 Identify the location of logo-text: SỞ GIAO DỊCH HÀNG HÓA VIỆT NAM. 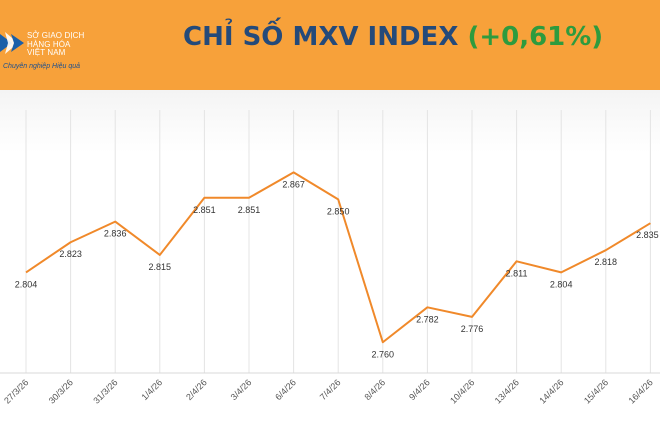
(56, 44).